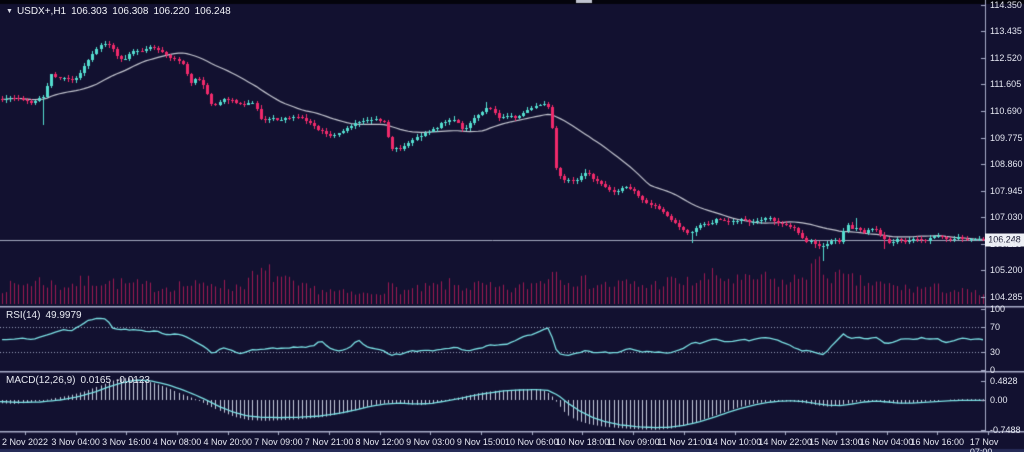 The width and height of the screenshot is (1024, 452). I want to click on price-tick-label: 111.605, so click(1006, 84).